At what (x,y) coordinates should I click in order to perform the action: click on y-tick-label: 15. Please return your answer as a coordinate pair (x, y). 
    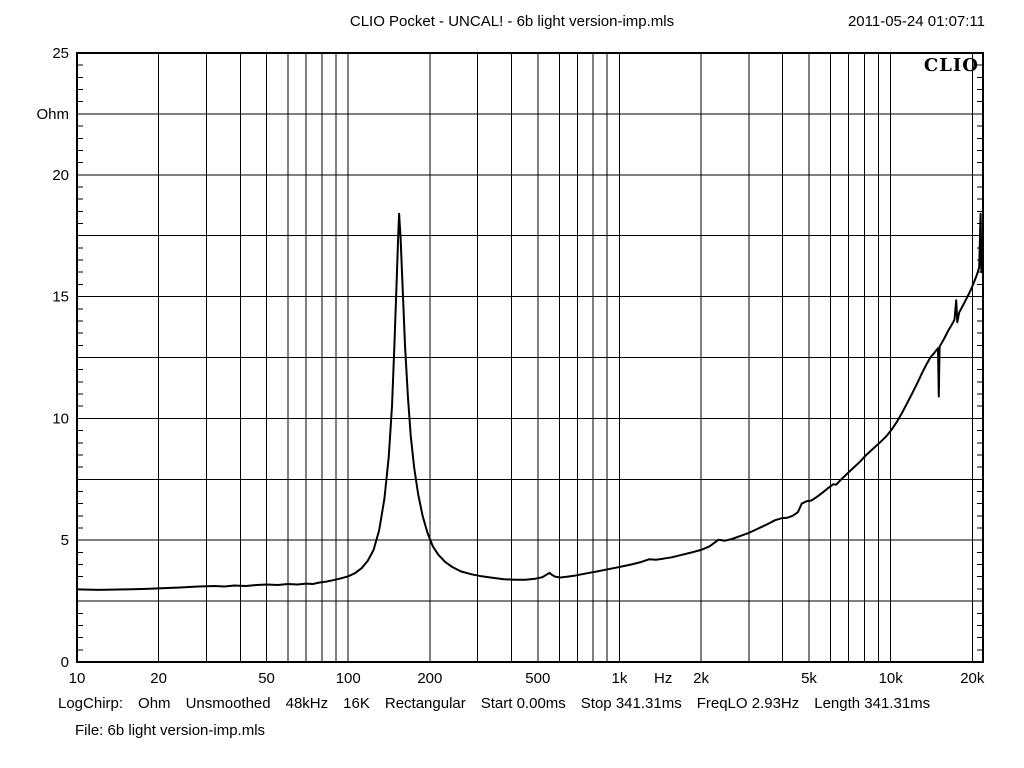
    Looking at the image, I should click on (60, 297).